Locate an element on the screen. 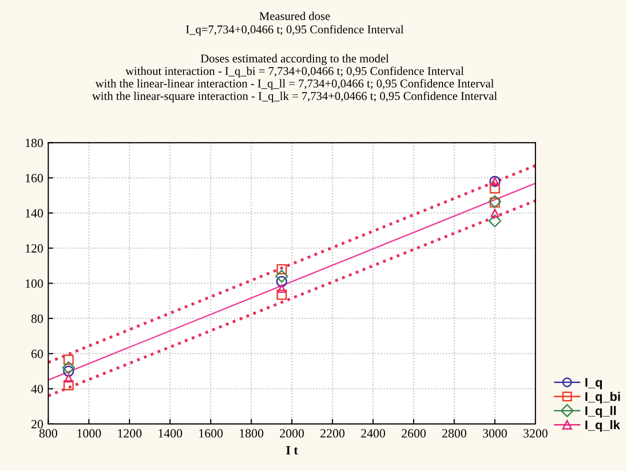  x-tick-label: 1200 is located at coordinates (130, 433).